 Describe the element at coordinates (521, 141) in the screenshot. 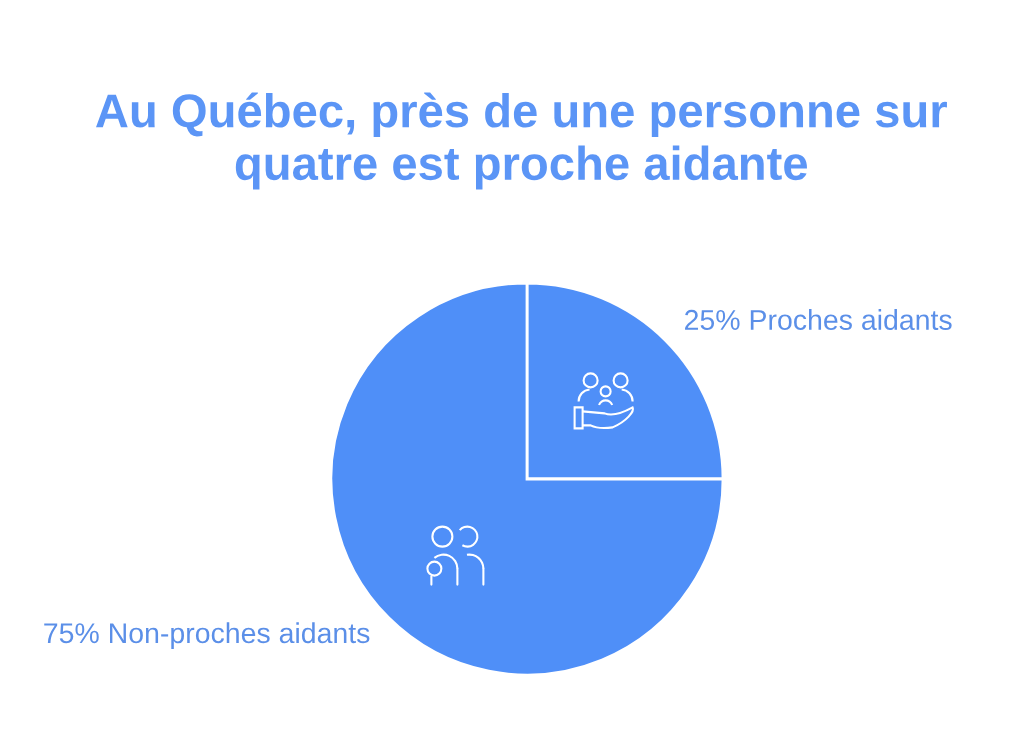

I see `chart-title: Au Québec, près de une personne sur quatre est proche aidante` at that location.